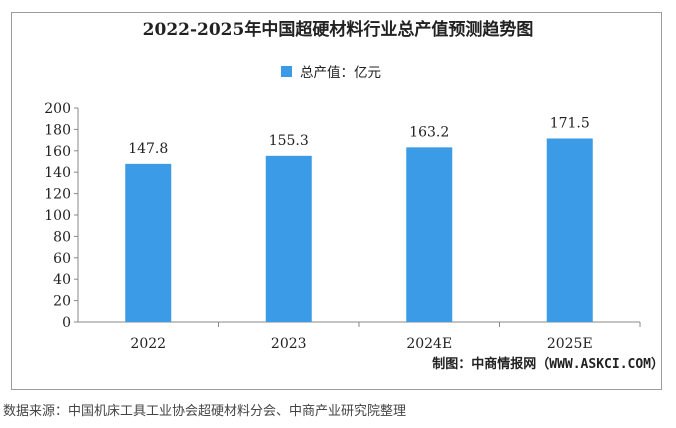 The image size is (676, 428). What do you see at coordinates (57, 152) in the screenshot?
I see `y-tick-label: 160` at bounding box center [57, 152].